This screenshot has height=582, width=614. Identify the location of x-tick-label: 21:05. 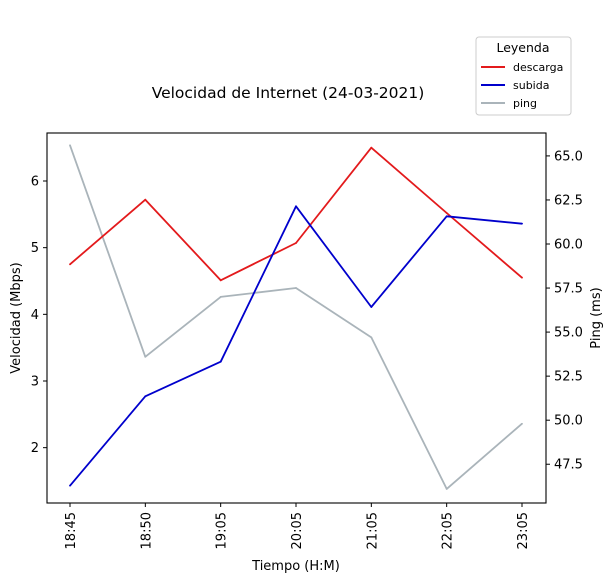
(372, 530).